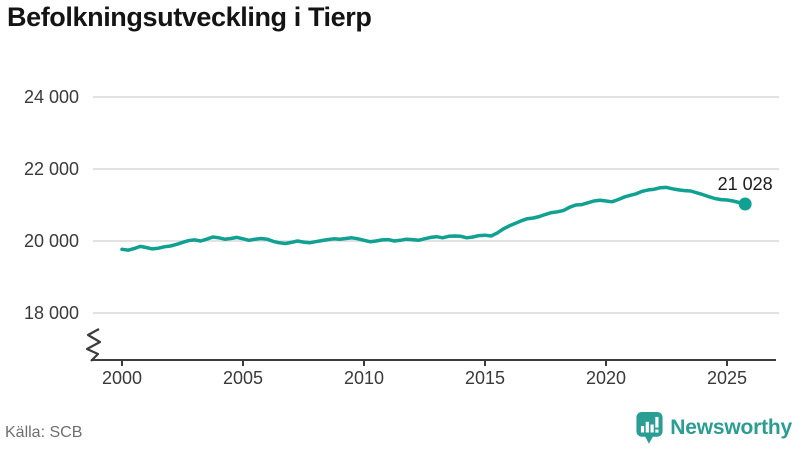  Describe the element at coordinates (243, 378) in the screenshot. I see `x-axis-label: 2005` at that location.